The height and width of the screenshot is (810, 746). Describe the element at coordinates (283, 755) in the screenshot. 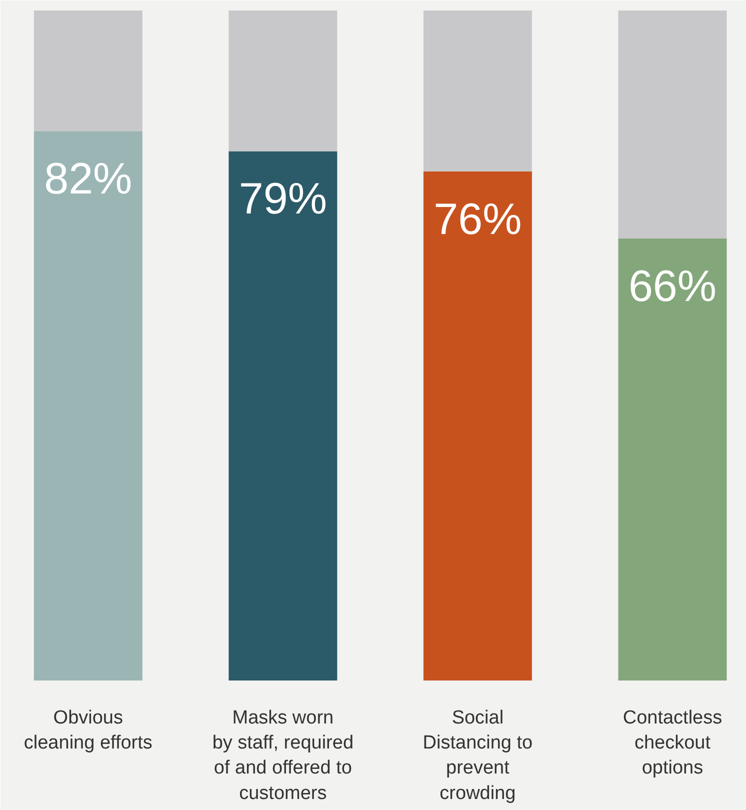

I see `x-tick-label: Masks worn by staff, required of and offered to customers` at that location.